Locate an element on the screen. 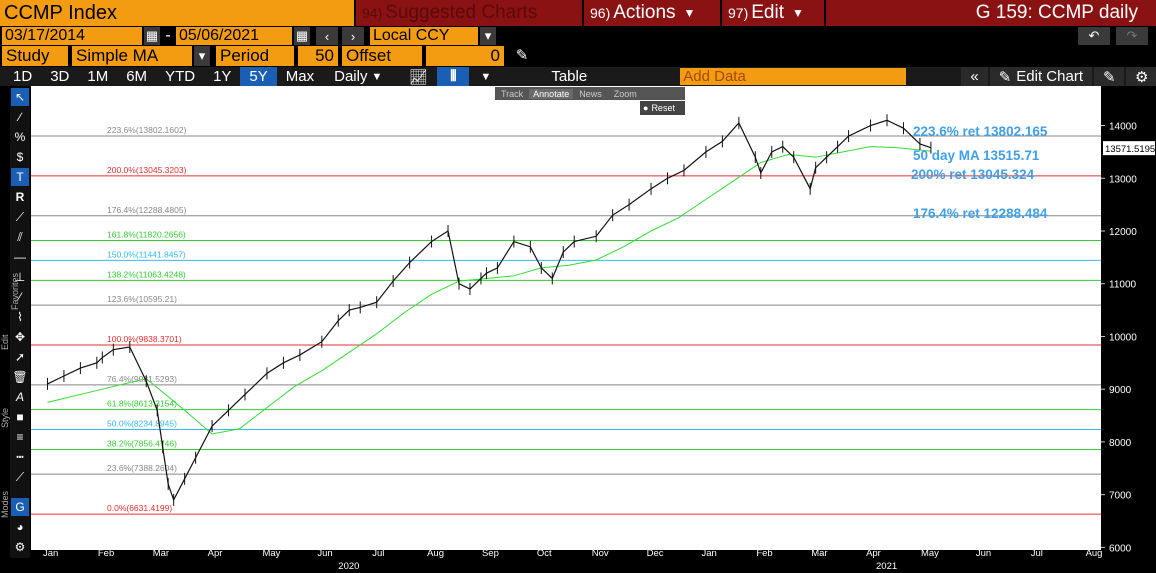  x-tick-label: Nov is located at coordinates (600, 553).